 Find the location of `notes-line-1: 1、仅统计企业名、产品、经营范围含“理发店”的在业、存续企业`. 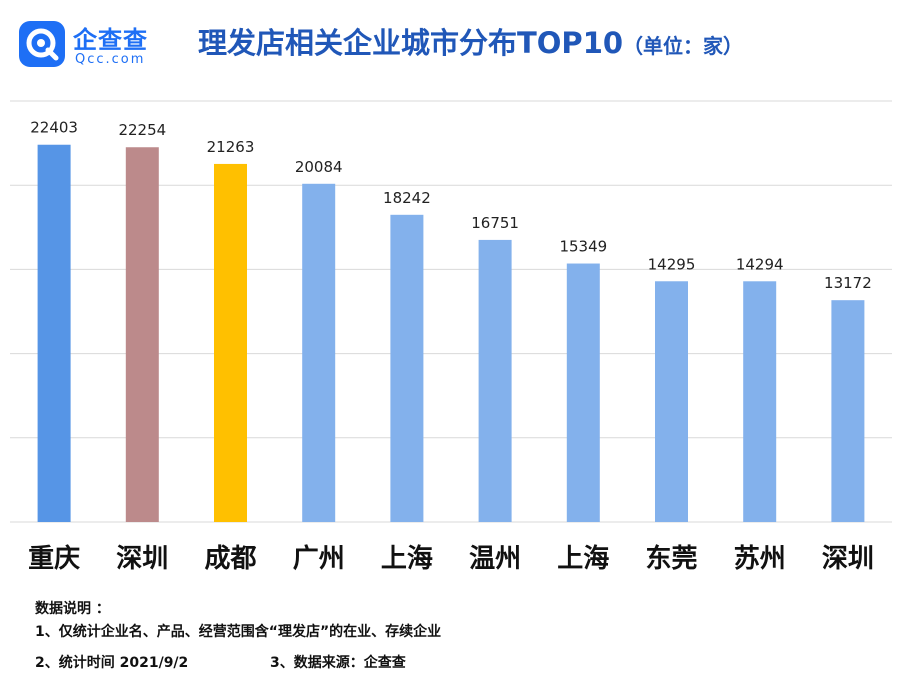

notes-line-1: 1、仅统计企业名、产品、经营范围含“理发店”的在业、存续企业 is located at coordinates (238, 632).